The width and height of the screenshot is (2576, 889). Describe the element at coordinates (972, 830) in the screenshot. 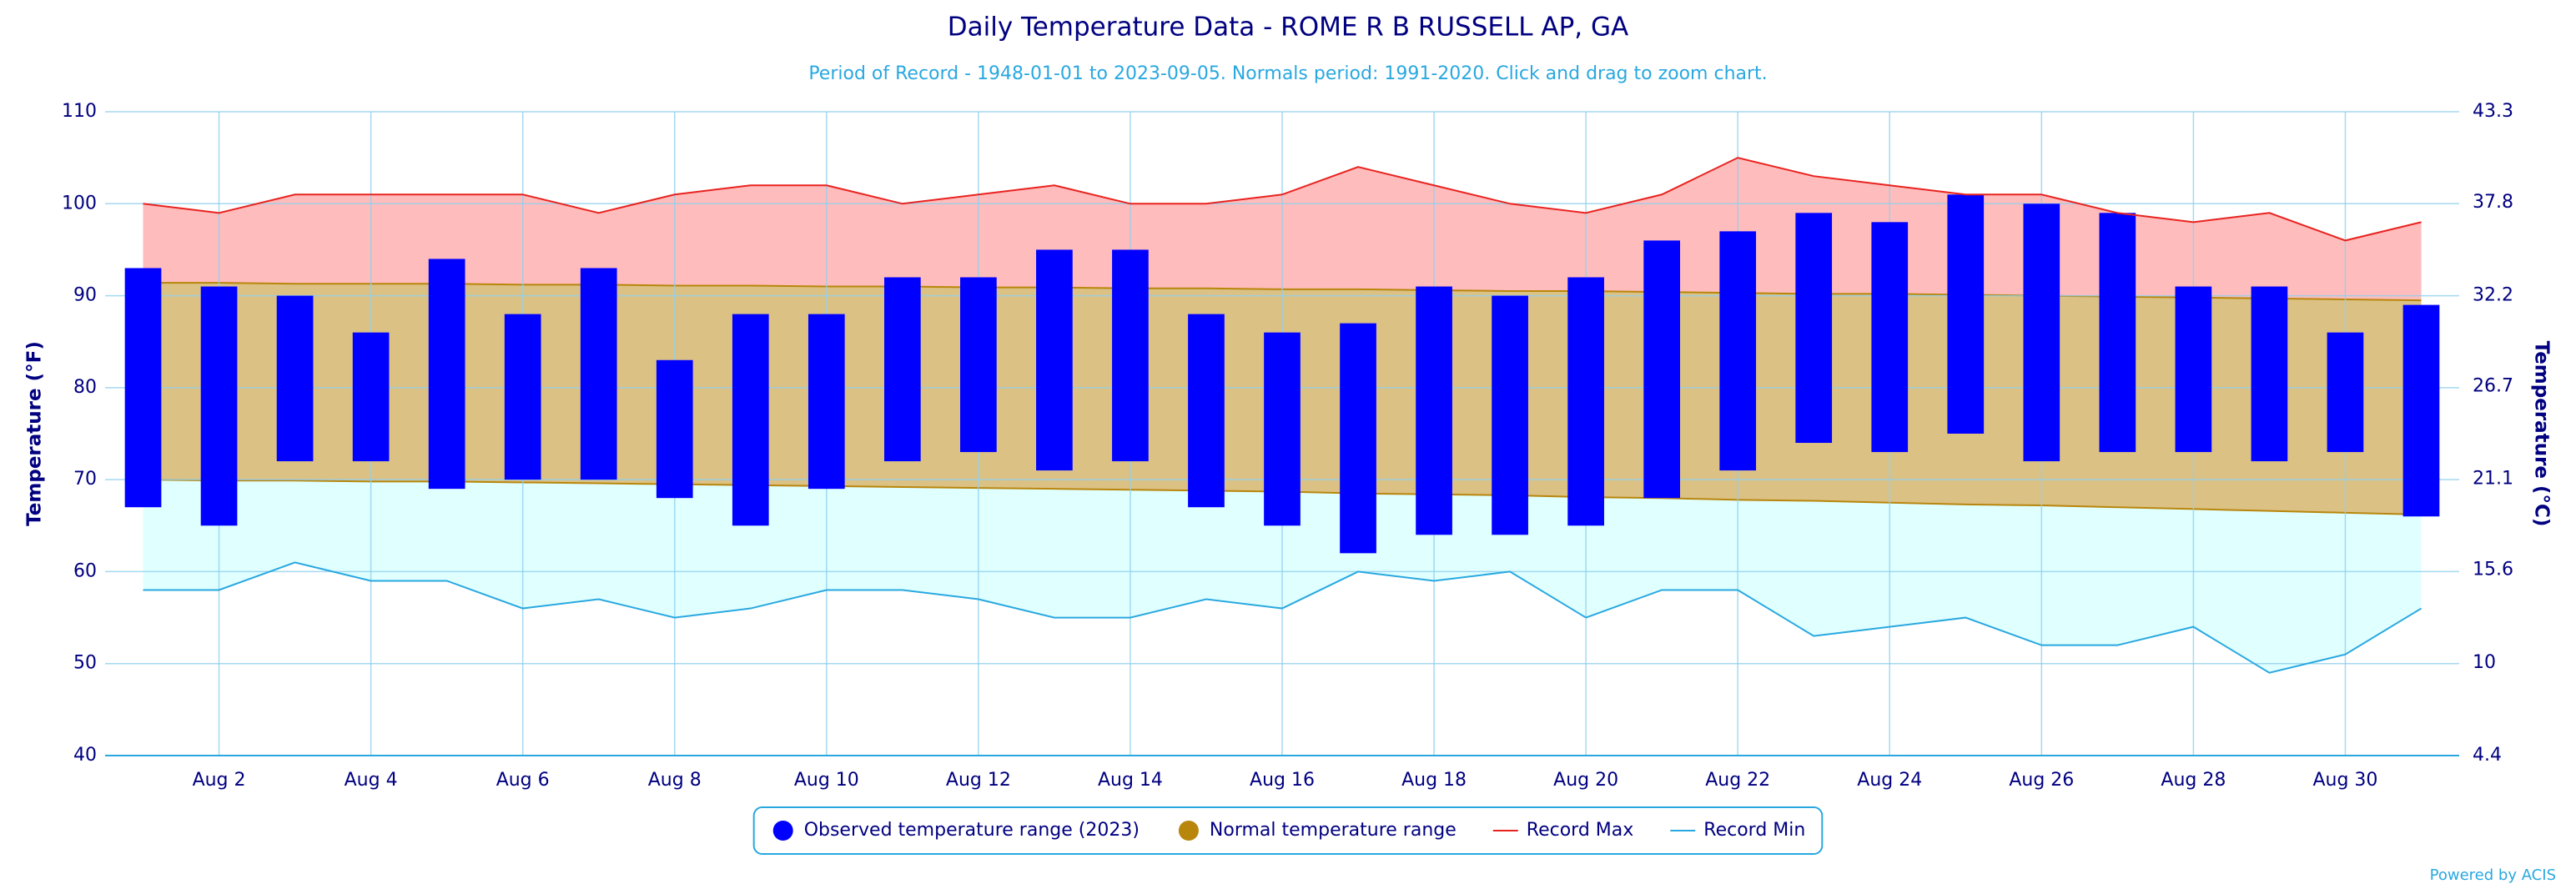

I see `legend-label: Observed temperature range (2023)` at that location.